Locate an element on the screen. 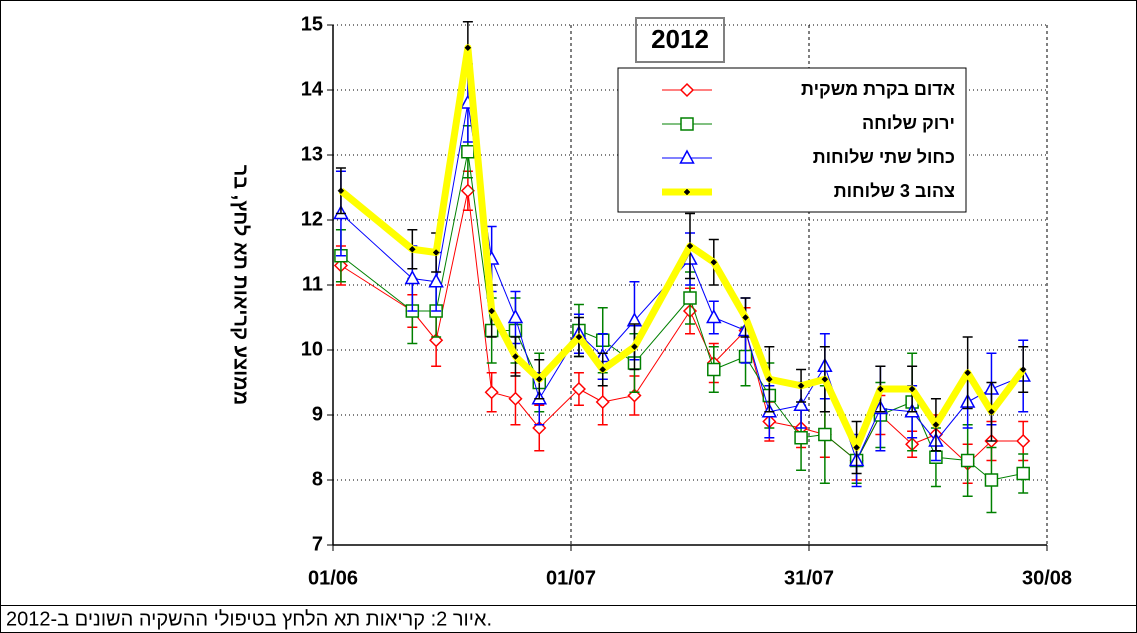 The height and width of the screenshot is (633, 1137). x-tick-label: 01/07 is located at coordinates (571, 578).